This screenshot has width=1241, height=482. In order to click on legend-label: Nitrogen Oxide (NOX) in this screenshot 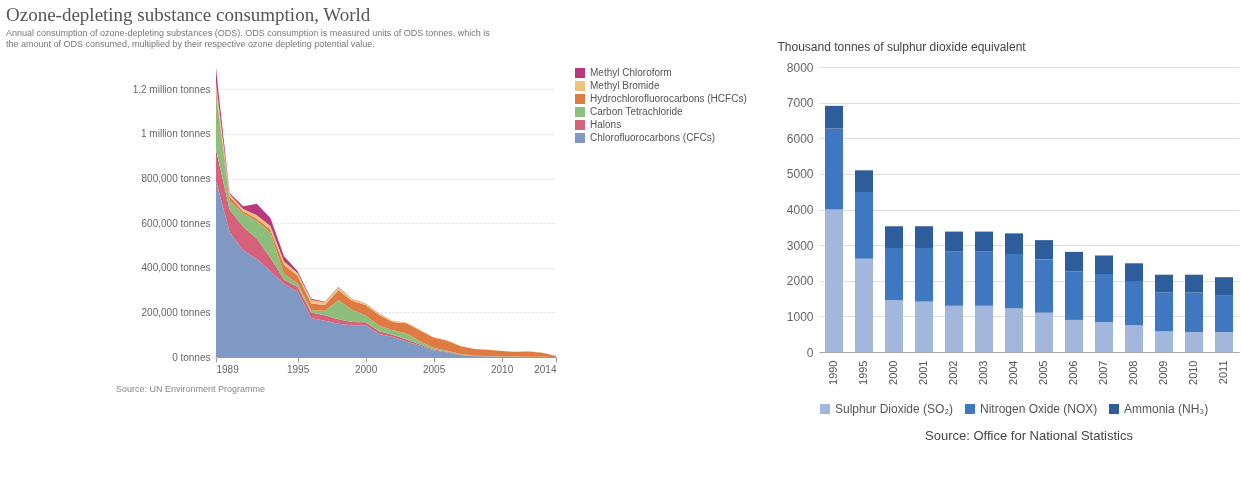, I will do `click(1039, 409)`.